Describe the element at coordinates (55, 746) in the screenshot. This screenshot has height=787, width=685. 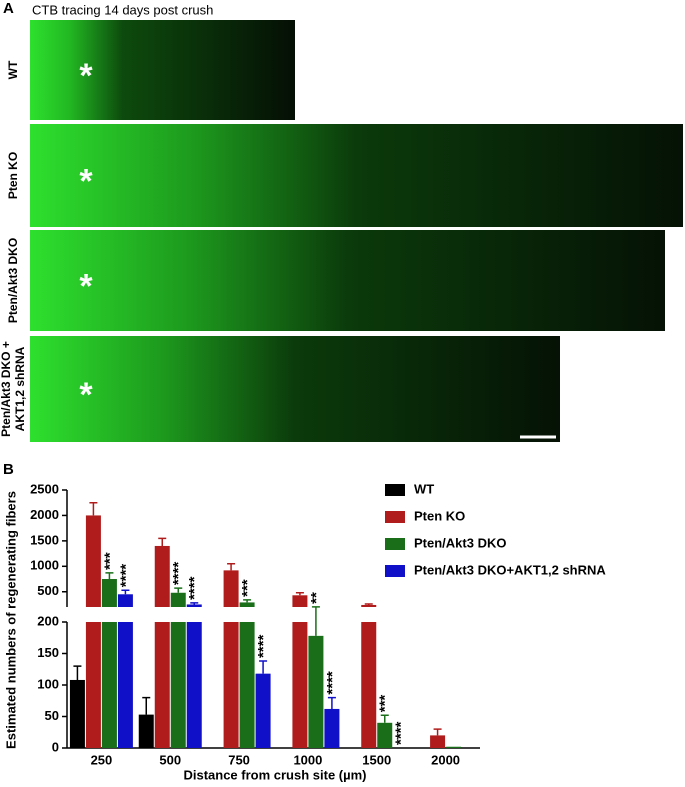
I see `y-tick-label: 0` at that location.